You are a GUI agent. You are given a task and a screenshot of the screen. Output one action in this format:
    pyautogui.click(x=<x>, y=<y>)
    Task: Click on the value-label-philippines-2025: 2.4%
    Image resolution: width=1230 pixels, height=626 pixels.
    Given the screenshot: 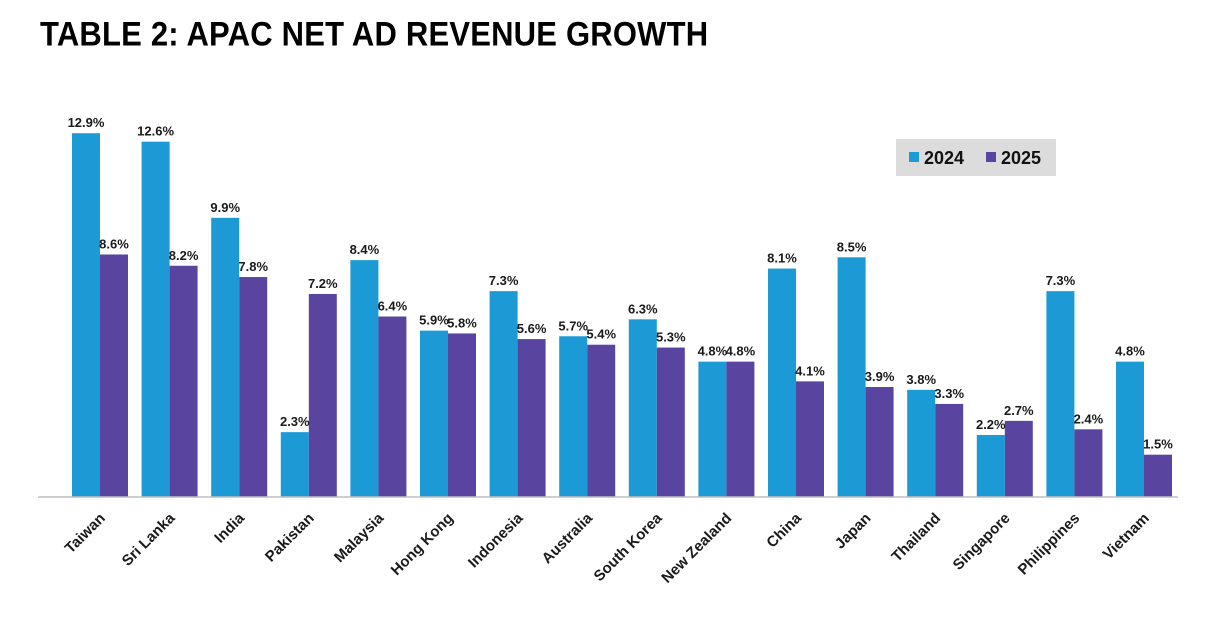 What is the action you would take?
    pyautogui.click(x=1089, y=418)
    